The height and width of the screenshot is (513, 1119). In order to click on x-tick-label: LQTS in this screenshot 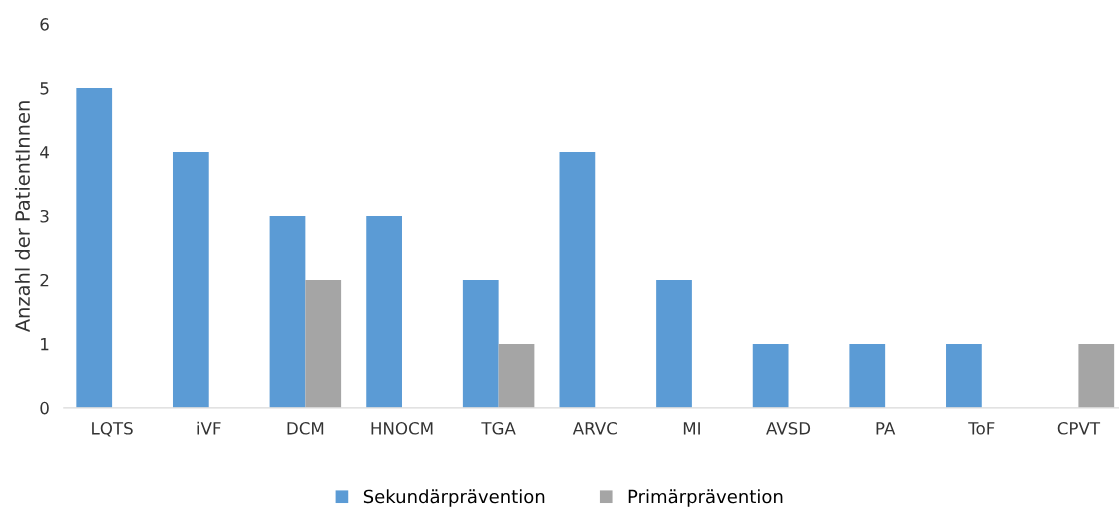, I will do `click(112, 429)`.